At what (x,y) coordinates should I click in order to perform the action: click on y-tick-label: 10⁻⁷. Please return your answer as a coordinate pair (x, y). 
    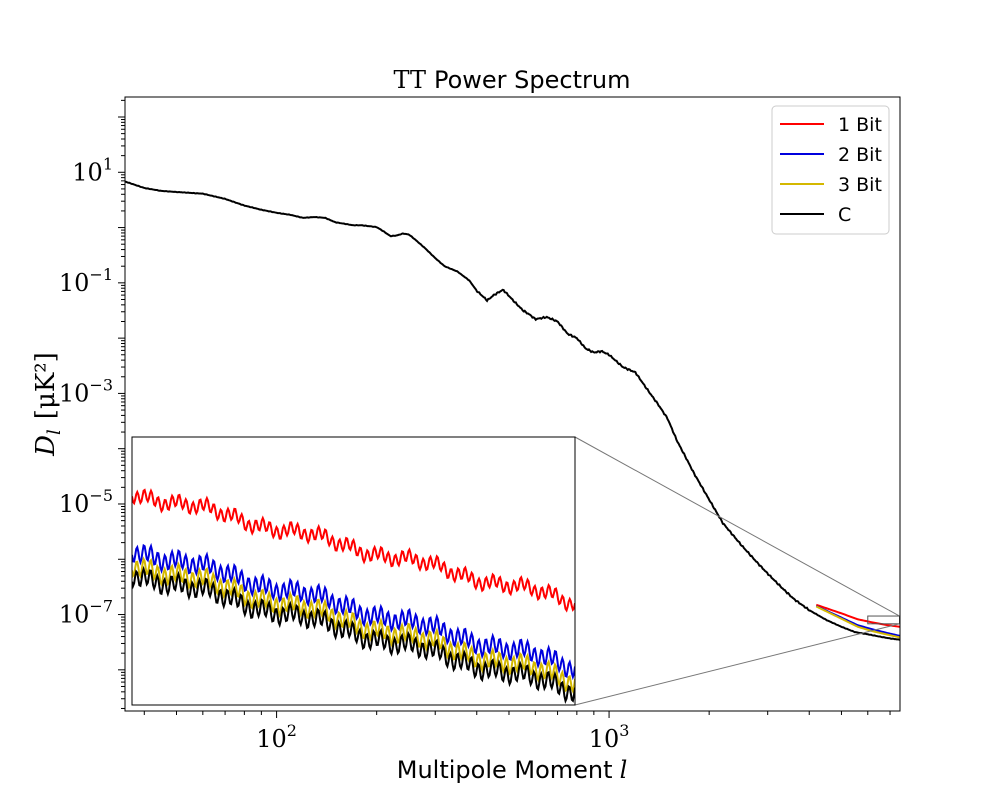
    Looking at the image, I should click on (86, 613).